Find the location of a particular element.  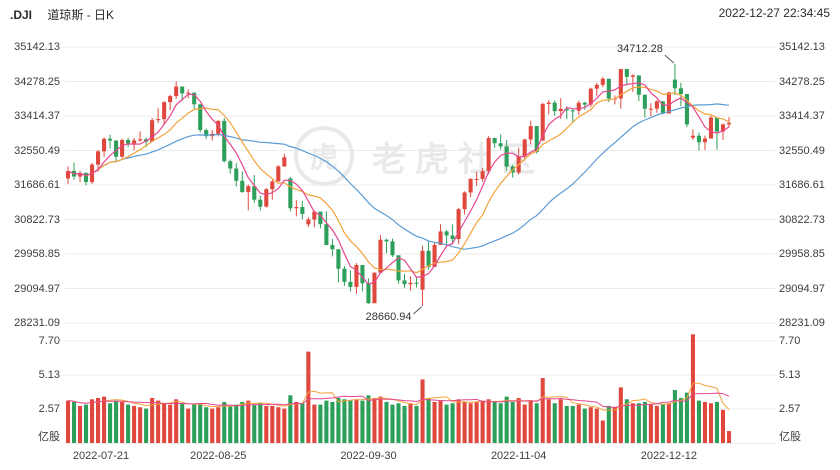

symbol-code: .DJI is located at coordinates (21, 15).